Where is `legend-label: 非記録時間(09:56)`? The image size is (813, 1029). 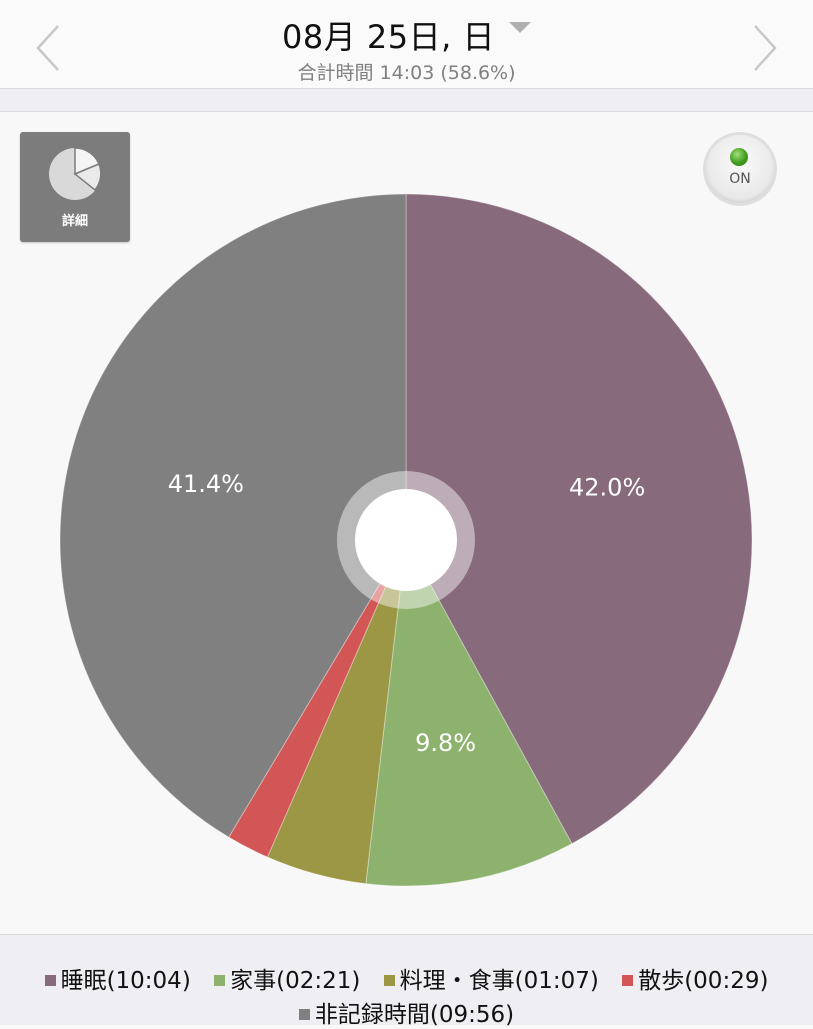 legend-label: 非記録時間(09:56) is located at coordinates (414, 1015).